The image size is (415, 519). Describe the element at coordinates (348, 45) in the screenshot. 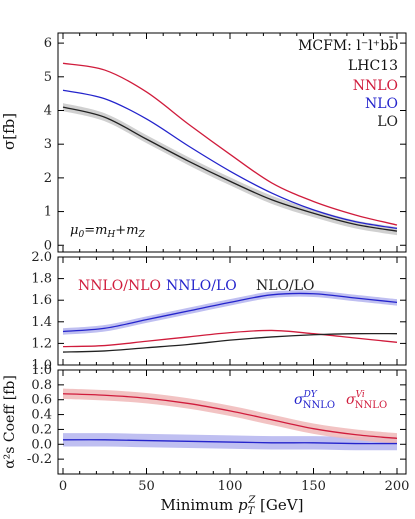

I see `annotation-mcfm: MCFM: l⁻l⁺bb̄` at that location.